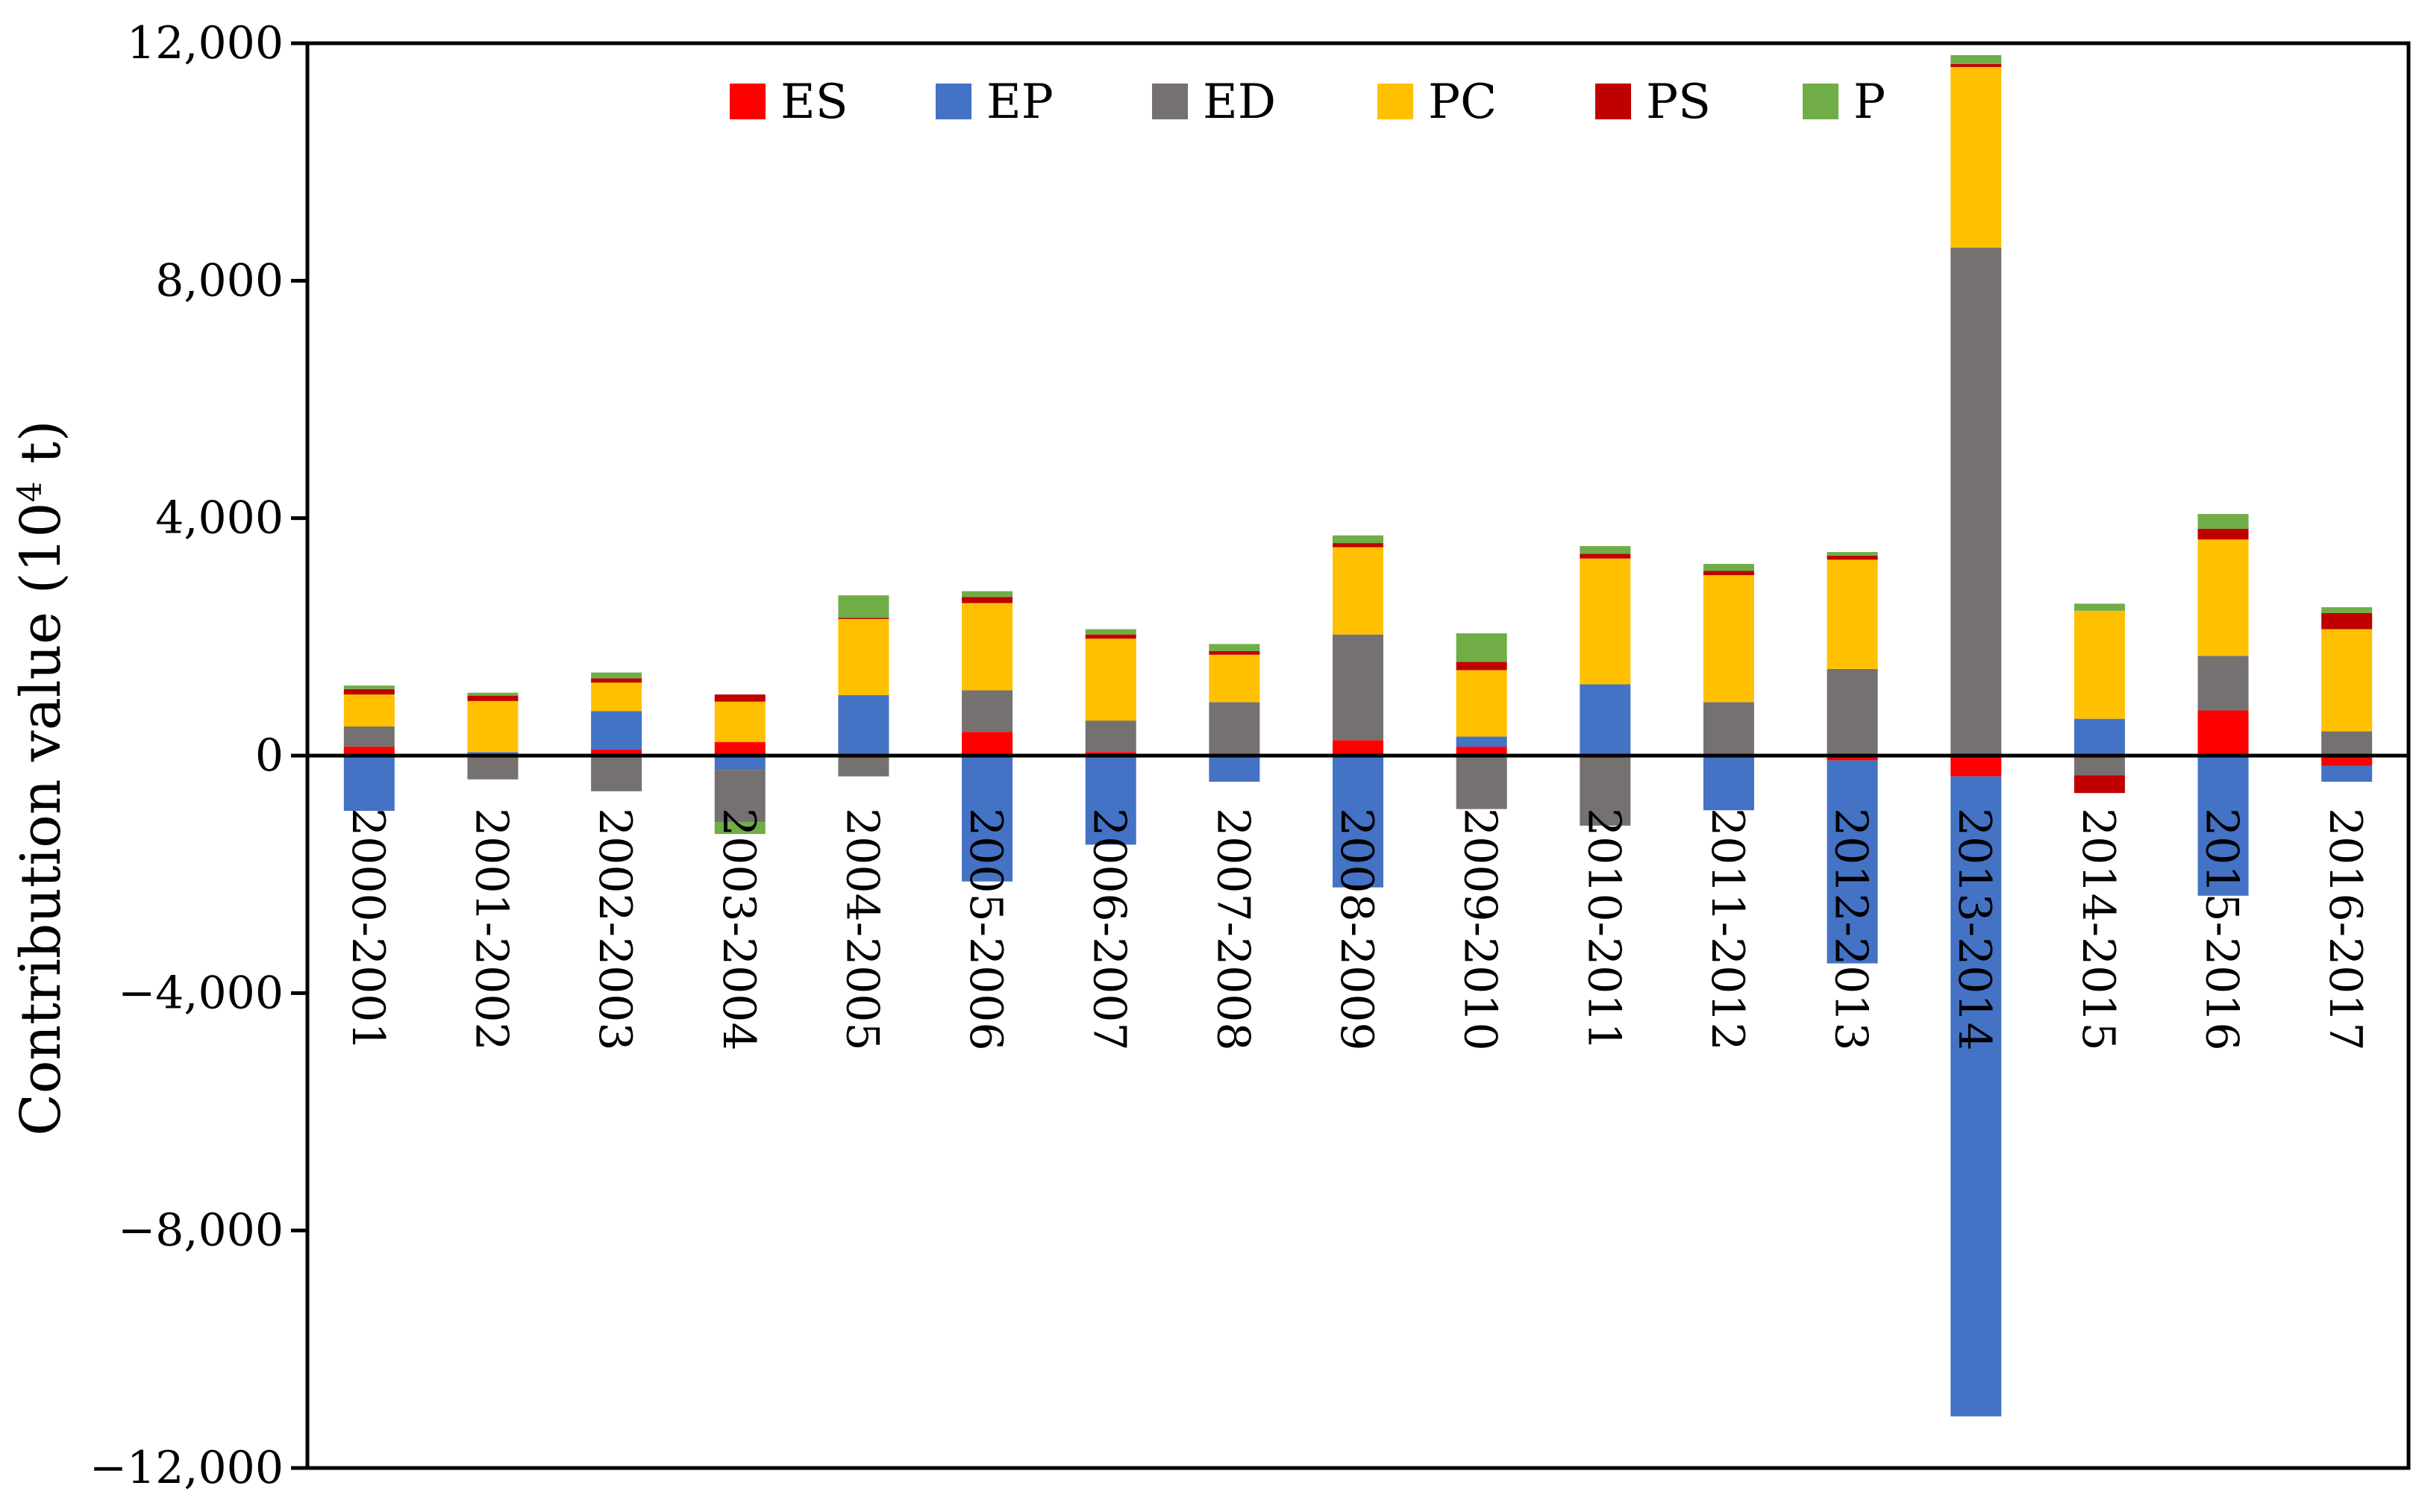 Image resolution: width=2416 pixels, height=1512 pixels. What do you see at coordinates (2347, 680) in the screenshot?
I see `bar-segment-pc-2016-2017` at bounding box center [2347, 680].